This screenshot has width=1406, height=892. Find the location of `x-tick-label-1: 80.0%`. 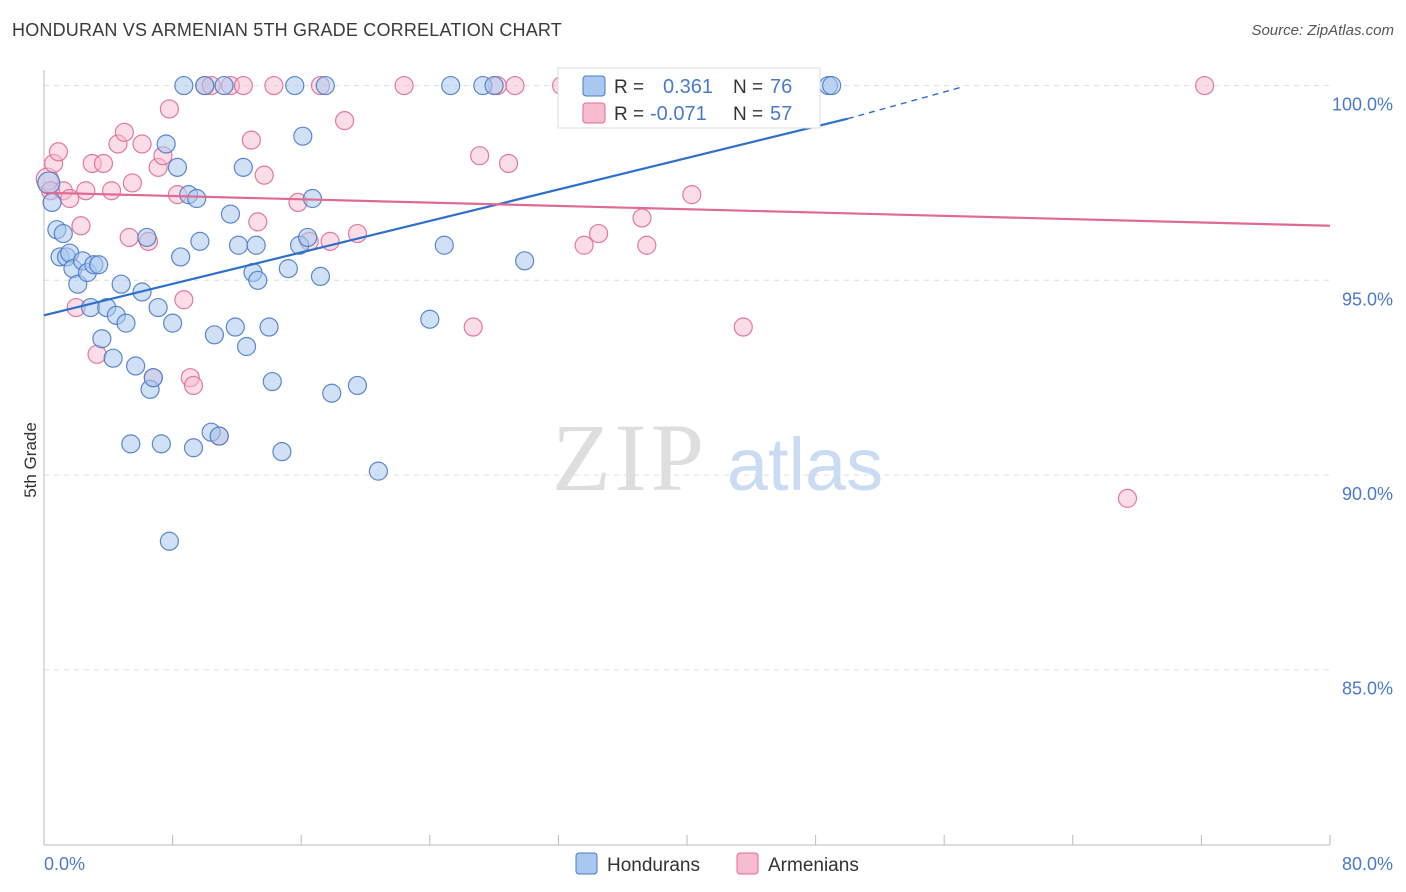

x-tick-label-1: 80.0% is located at coordinates (1367, 864).